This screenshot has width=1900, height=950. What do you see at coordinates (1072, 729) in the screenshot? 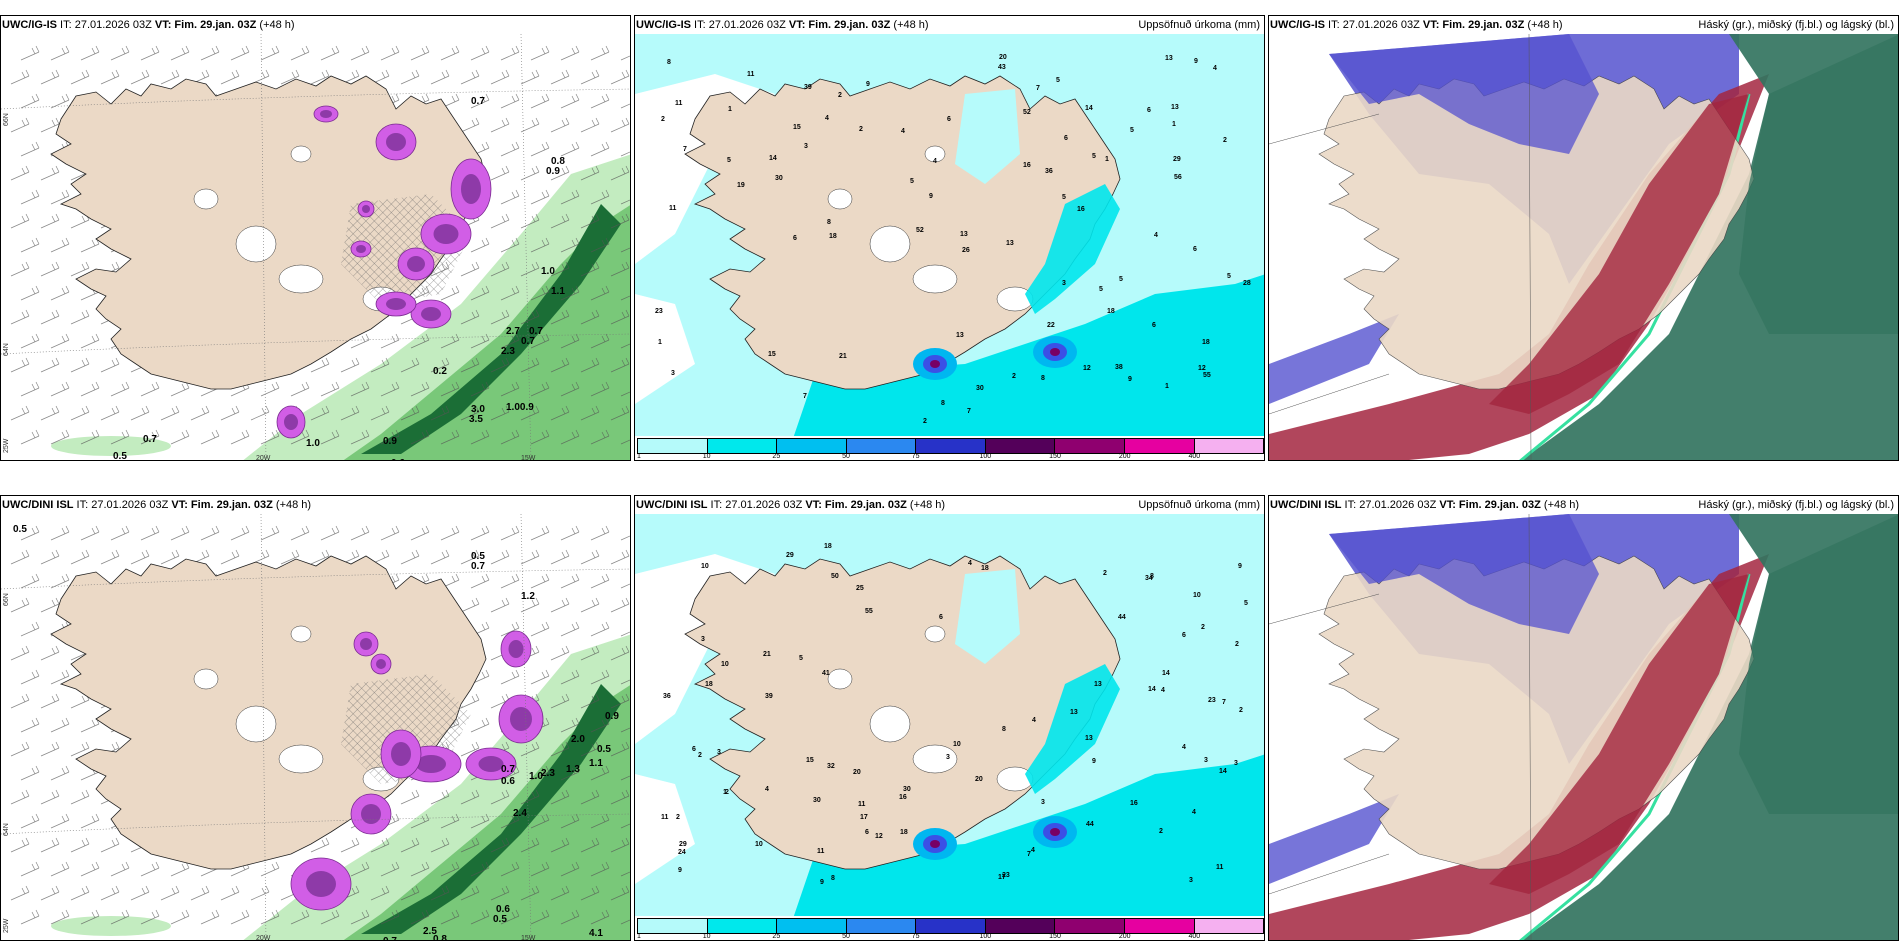
I see `precip-east` at bounding box center [1072, 729].